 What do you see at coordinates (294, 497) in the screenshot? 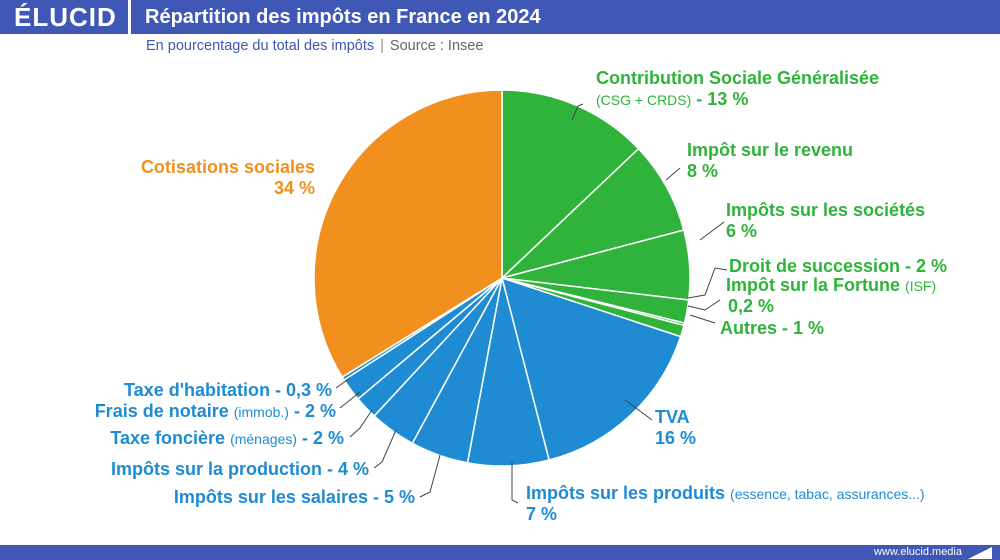
I see `label-salaires: Impôts sur les salaires - 5 %` at bounding box center [294, 497].